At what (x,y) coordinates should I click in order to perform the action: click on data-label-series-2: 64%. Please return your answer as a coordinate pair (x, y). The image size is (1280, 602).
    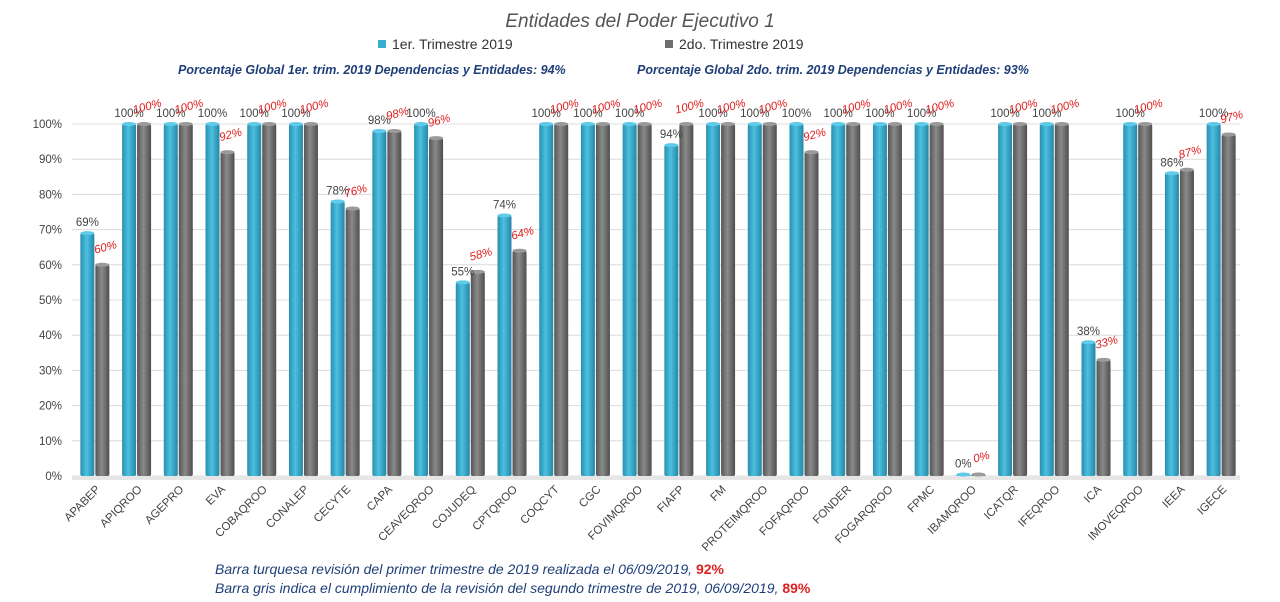
    Looking at the image, I should click on (522, 234).